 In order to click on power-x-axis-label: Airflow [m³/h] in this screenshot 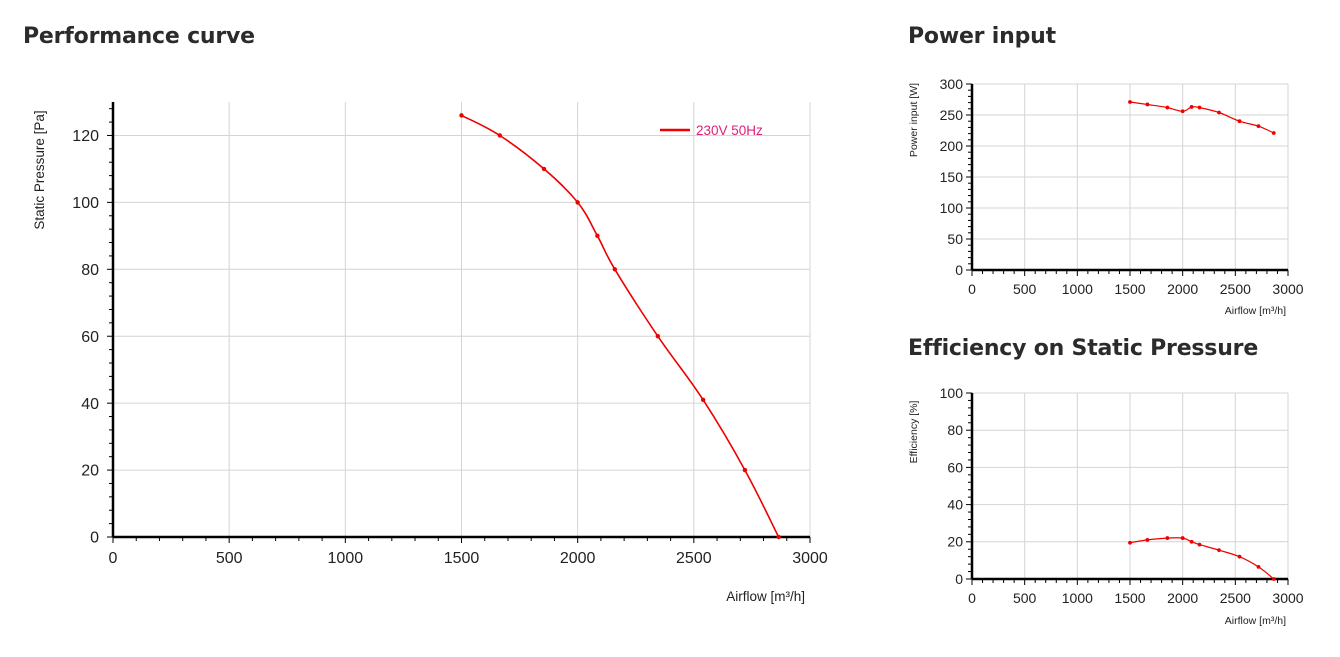, I will do `click(1255, 311)`.